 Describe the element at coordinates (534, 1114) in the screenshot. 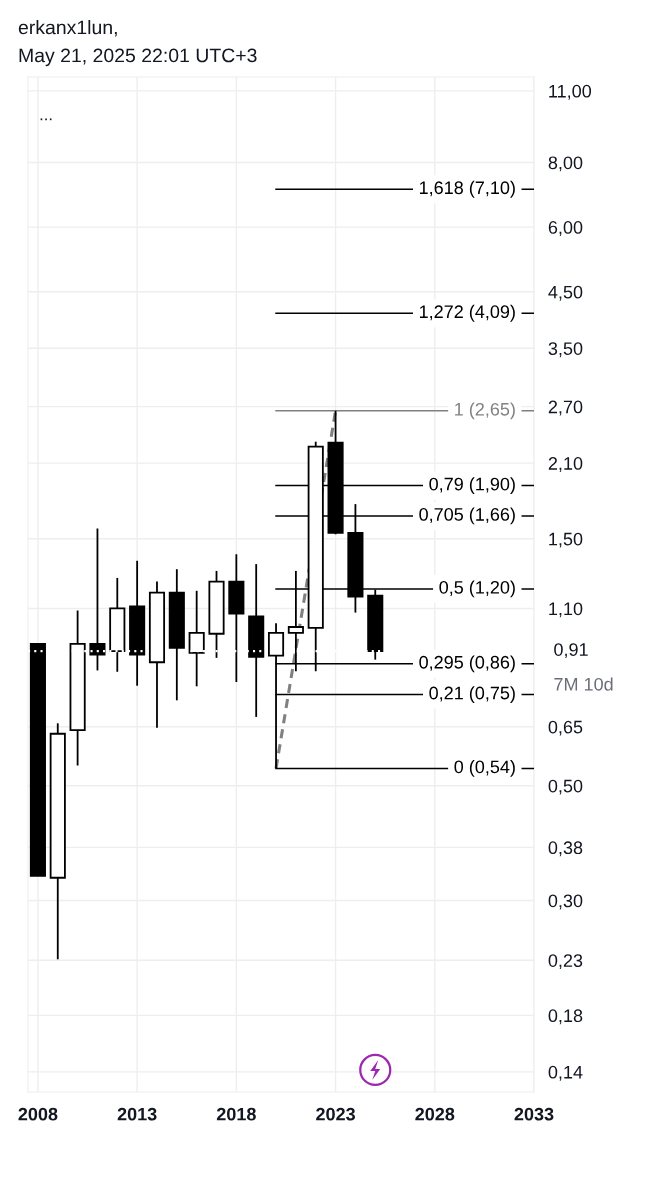

I see `x-tick-label: 2033` at that location.